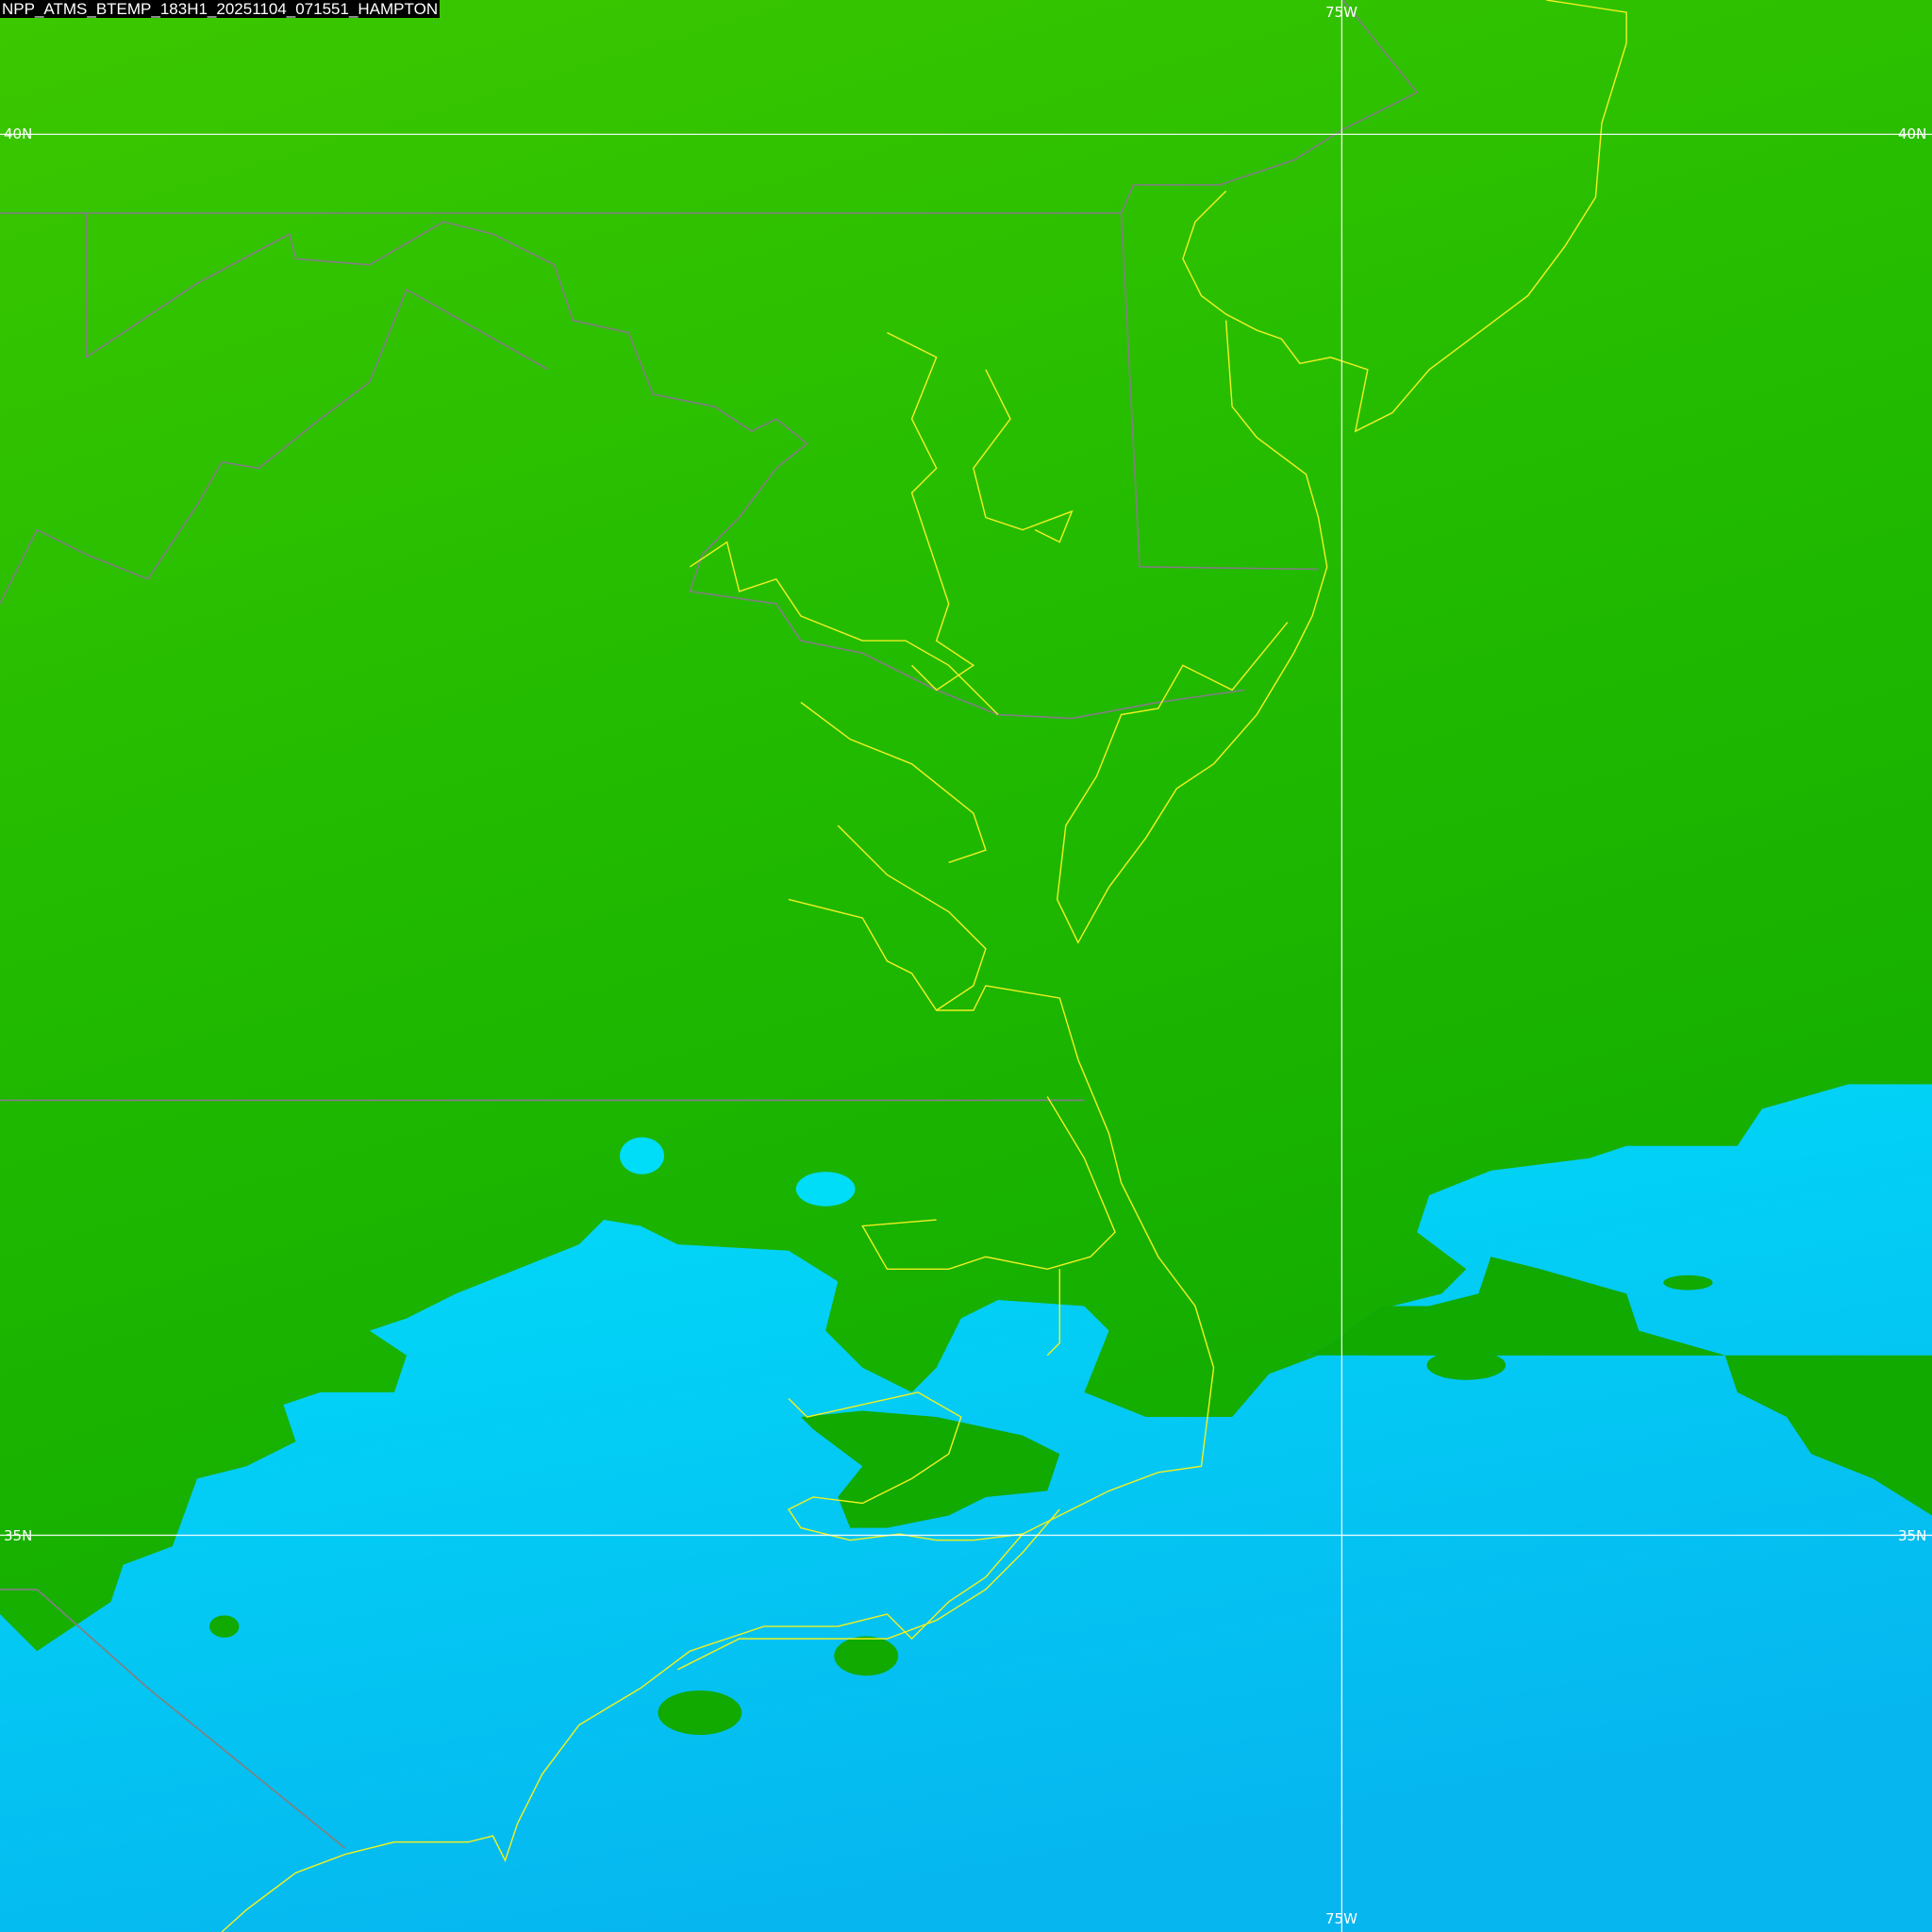  I want to click on lat-label-40n-right: 40N, so click(1912, 133).